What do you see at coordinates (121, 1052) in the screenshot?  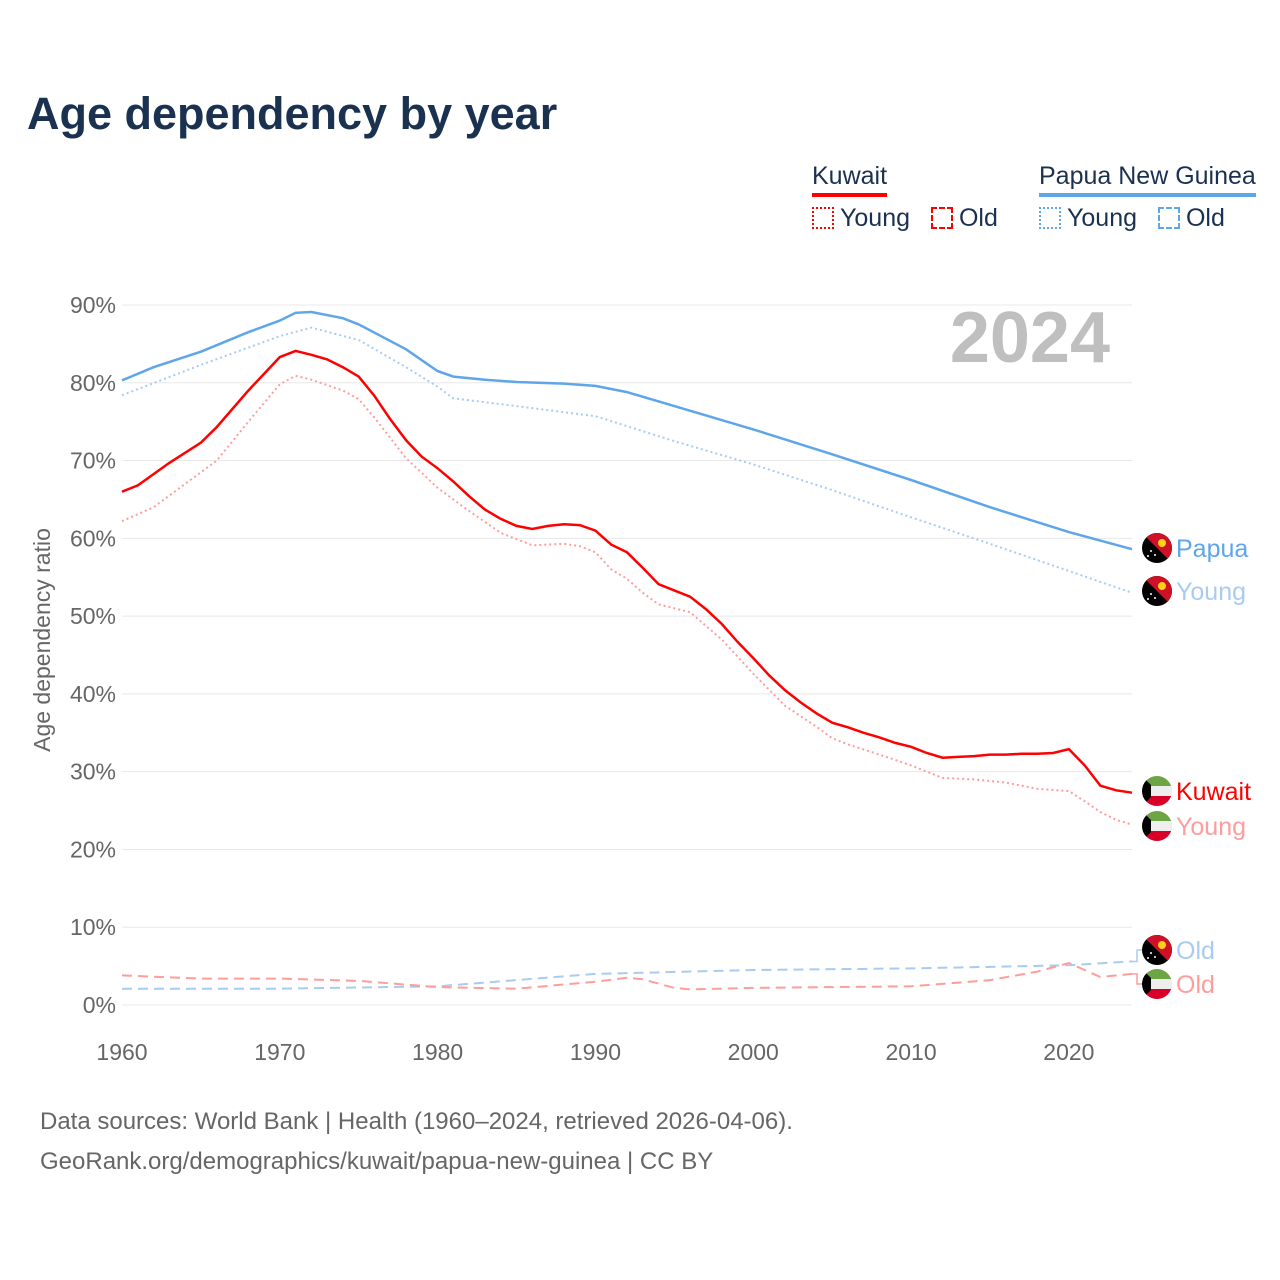 I see `x-tick-label: 1960` at bounding box center [121, 1052].